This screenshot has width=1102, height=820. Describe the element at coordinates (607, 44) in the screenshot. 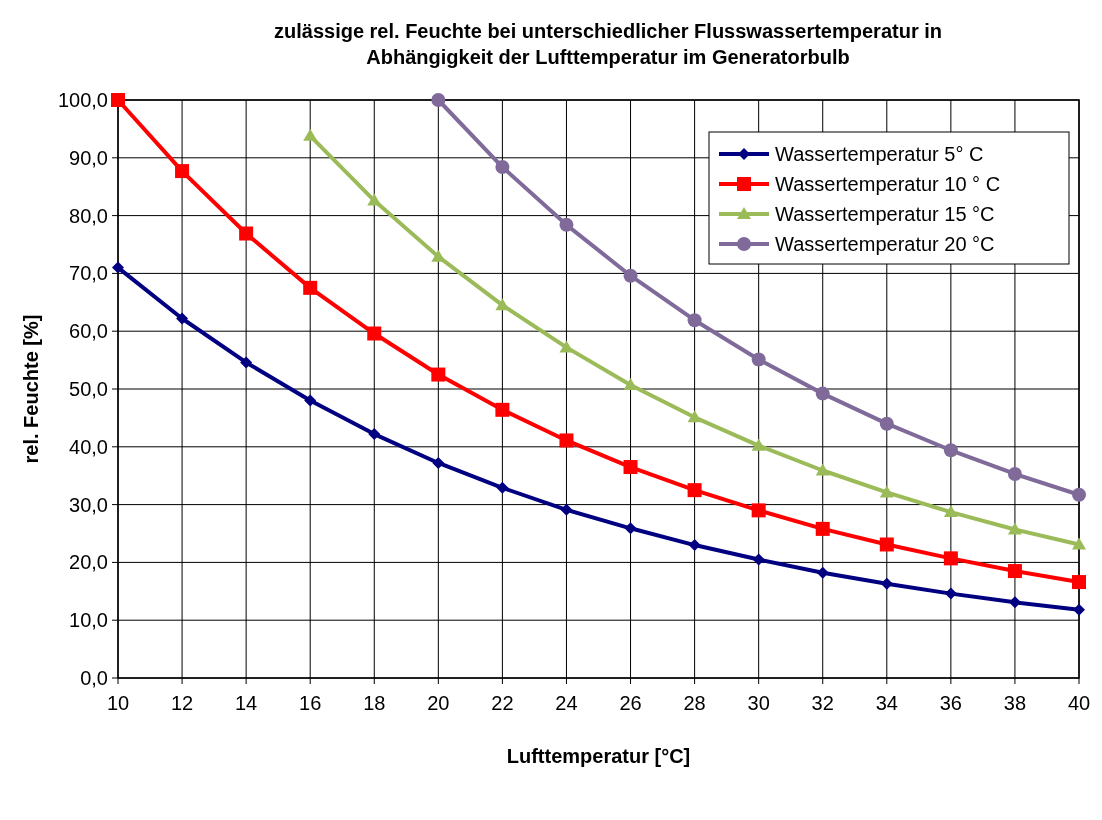

I see `chart-title: zulässige rel. Feuchte bei unterschiedlicher Flusswassertemperatur in Abhängigkeit der Lufttemperatur im Generatorbulb` at that location.